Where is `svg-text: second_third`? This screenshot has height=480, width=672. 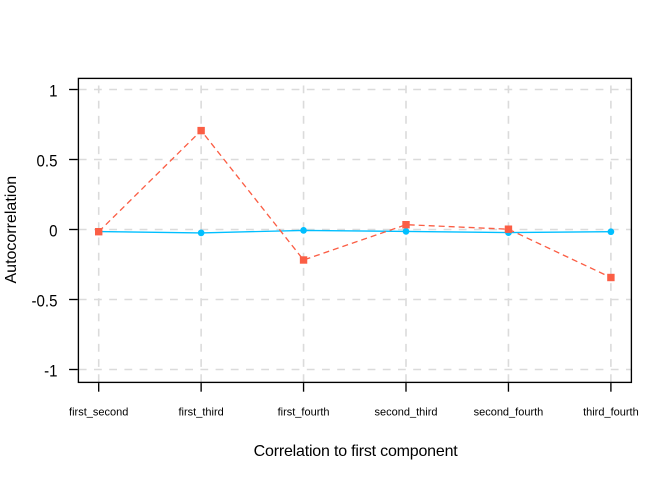
svg-text: second_third is located at coordinates (406, 413).